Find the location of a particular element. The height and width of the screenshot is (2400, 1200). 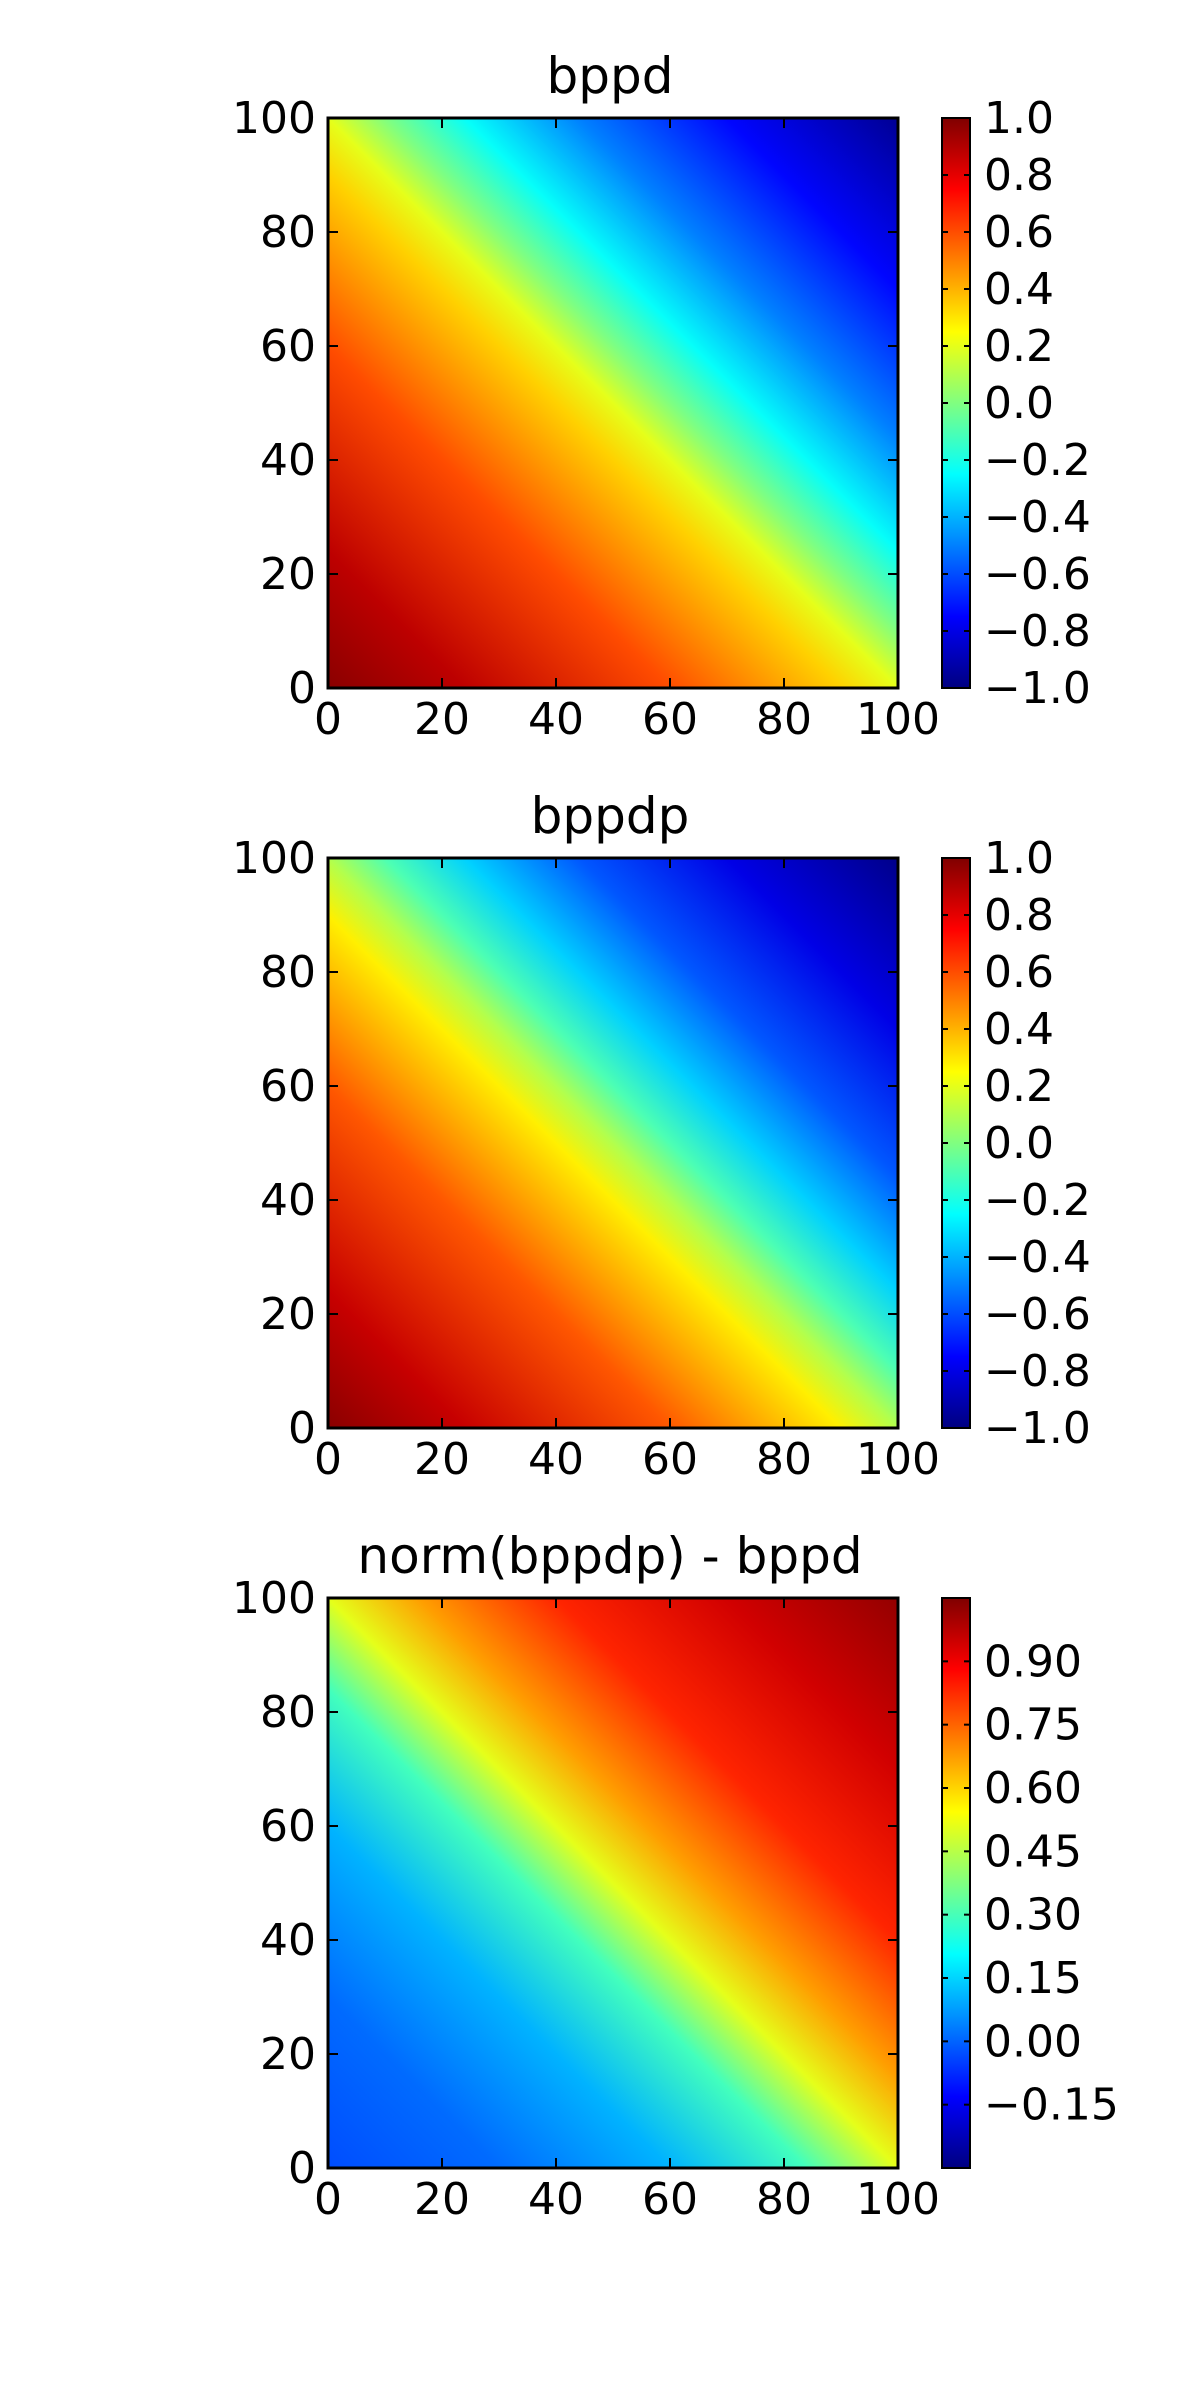

colorbar-tick-label: 0.60 is located at coordinates (1033, 1788).